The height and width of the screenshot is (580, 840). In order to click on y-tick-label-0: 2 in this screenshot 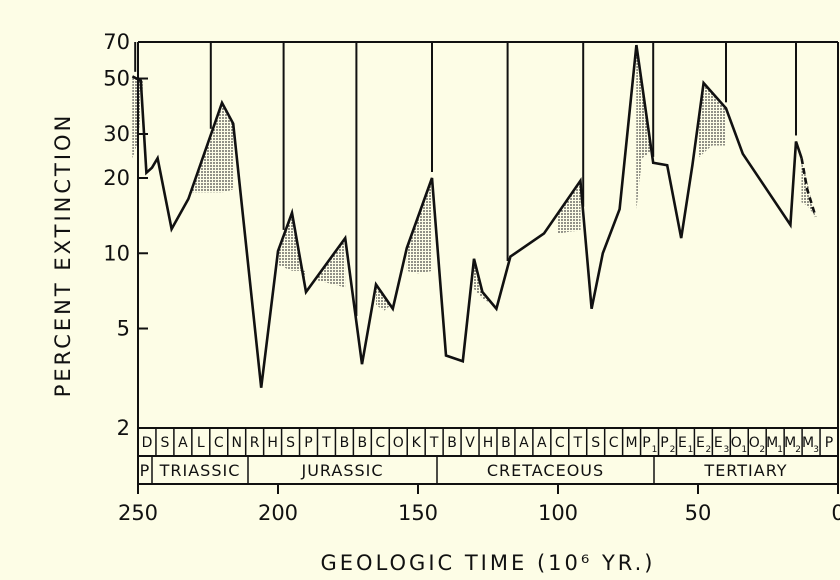, I will do `click(123, 428)`.